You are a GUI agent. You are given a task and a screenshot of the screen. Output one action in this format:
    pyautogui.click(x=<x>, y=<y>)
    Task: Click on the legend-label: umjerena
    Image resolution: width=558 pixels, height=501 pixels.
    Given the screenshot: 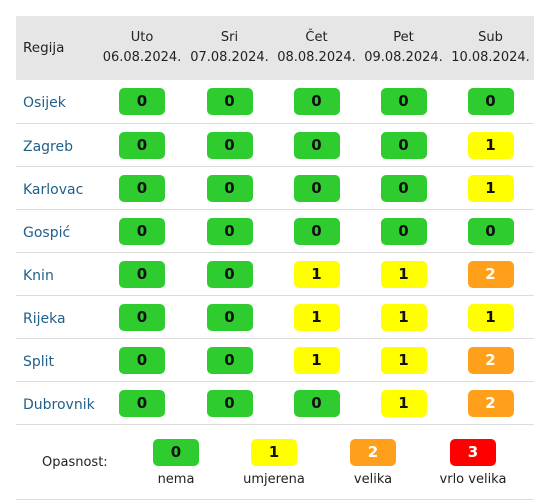 What is the action you would take?
    pyautogui.click(x=274, y=479)
    